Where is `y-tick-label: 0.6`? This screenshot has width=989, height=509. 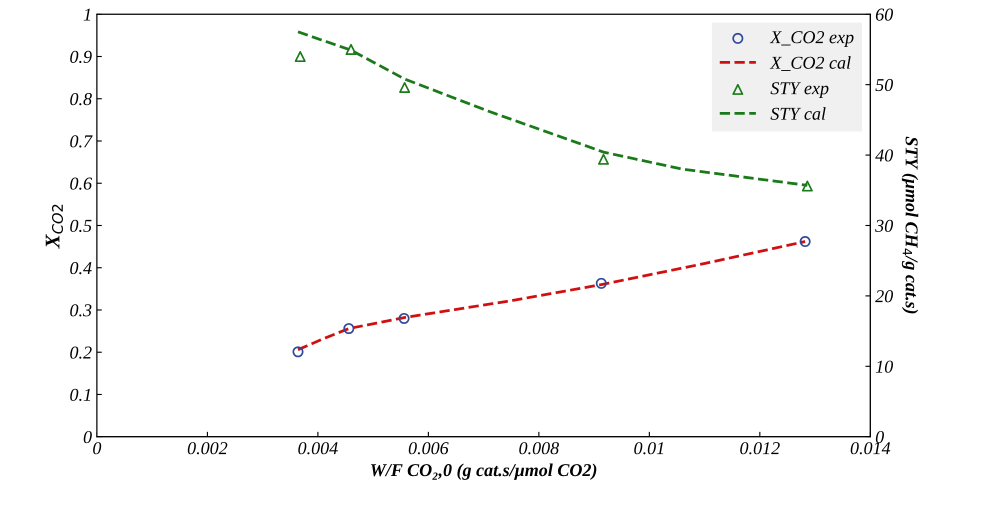 y-tick-label: 0.6 is located at coordinates (81, 183).